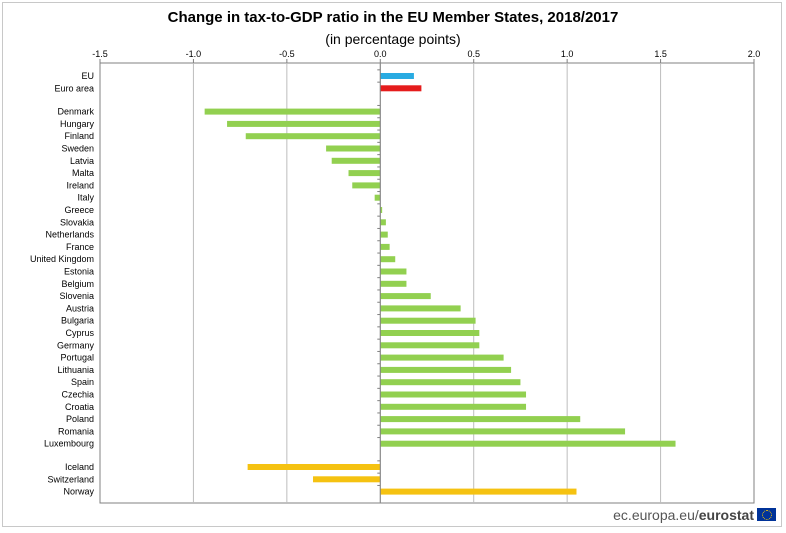 The height and width of the screenshot is (533, 786). I want to click on bar-hungary, so click(304, 123).